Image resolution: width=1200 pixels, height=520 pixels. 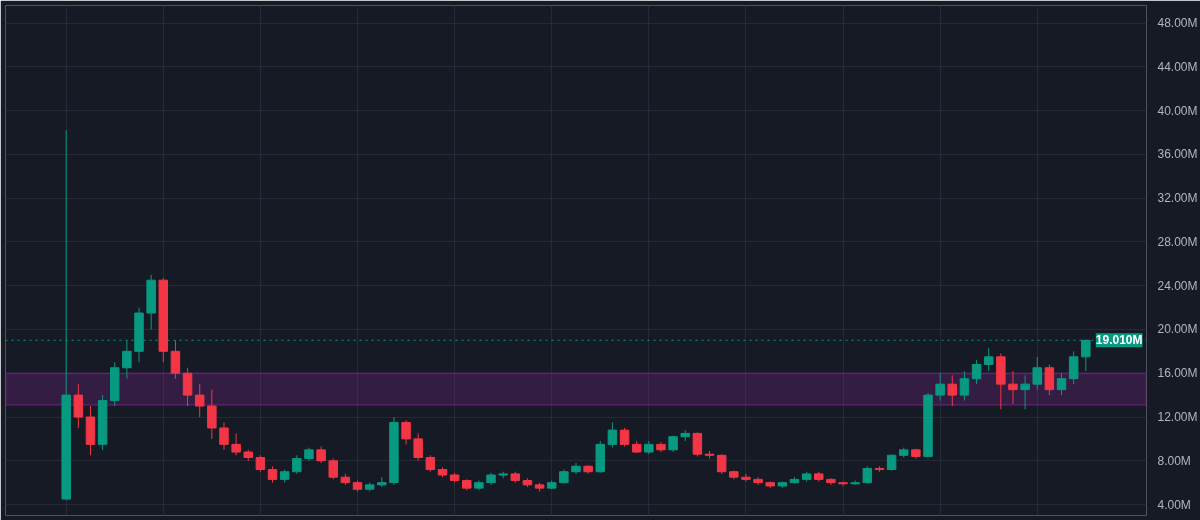 I want to click on y-tick-label: 40.00M, so click(x=1177, y=110).